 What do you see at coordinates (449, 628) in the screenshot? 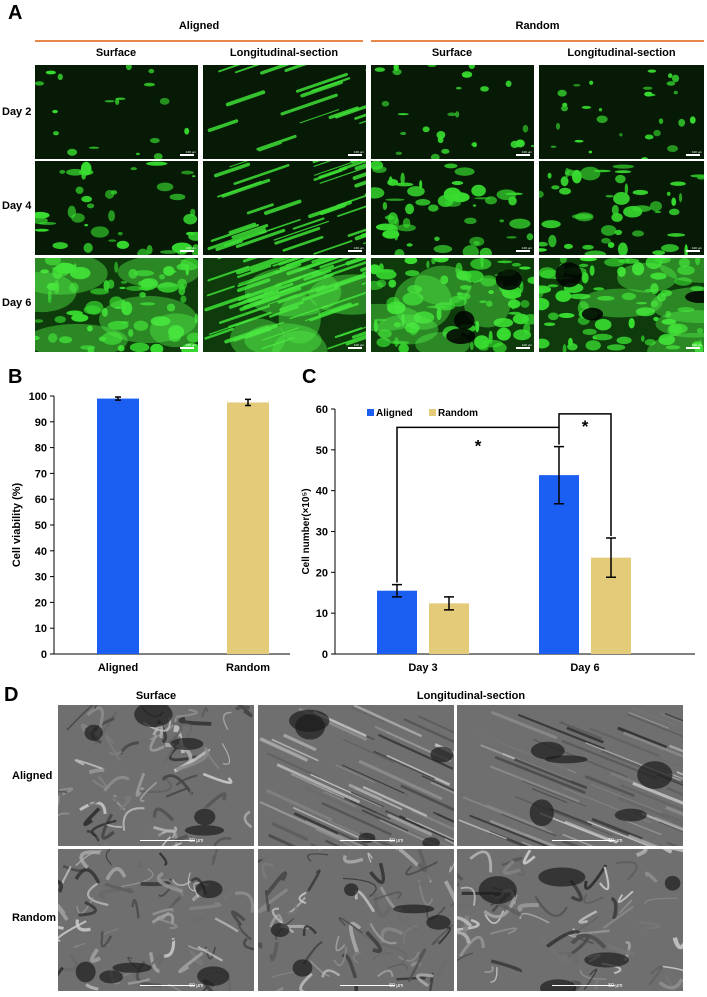
I see `bar-random-day3` at bounding box center [449, 628].